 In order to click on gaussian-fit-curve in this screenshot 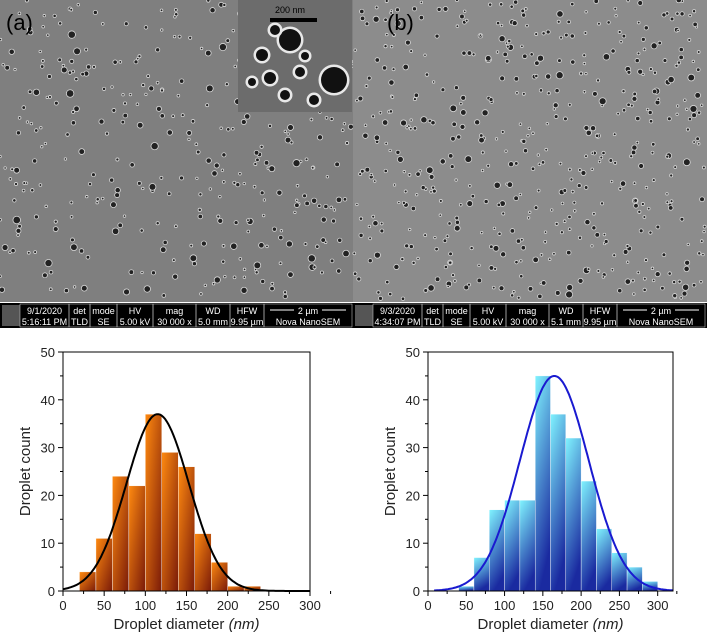, I will do `click(554, 483)`.